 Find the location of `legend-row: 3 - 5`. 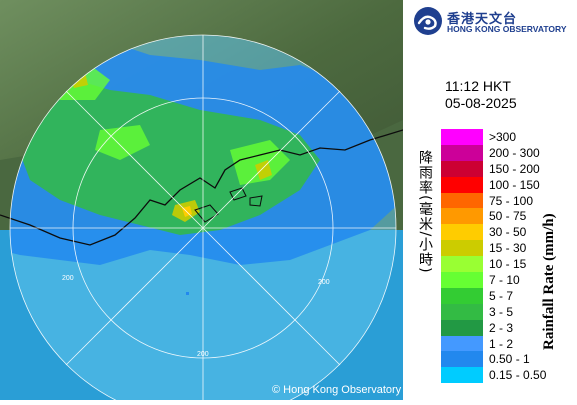

legend-row: 3 - 5 is located at coordinates (509, 311).